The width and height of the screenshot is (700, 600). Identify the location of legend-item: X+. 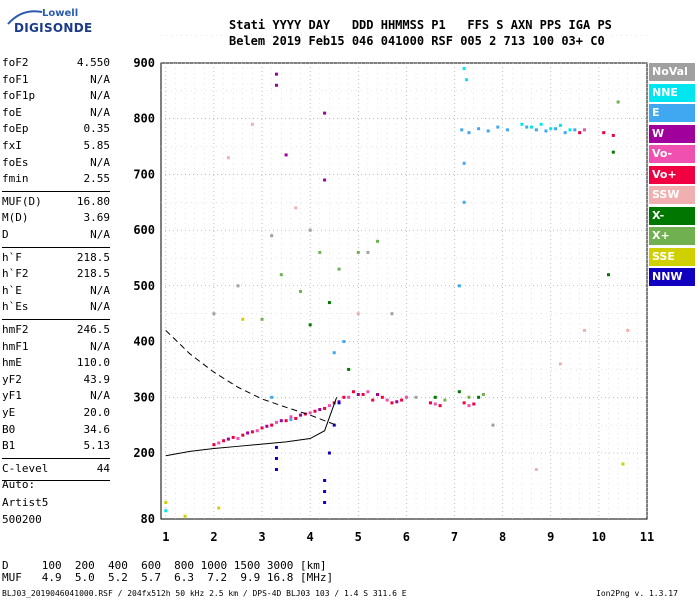
(672, 236).